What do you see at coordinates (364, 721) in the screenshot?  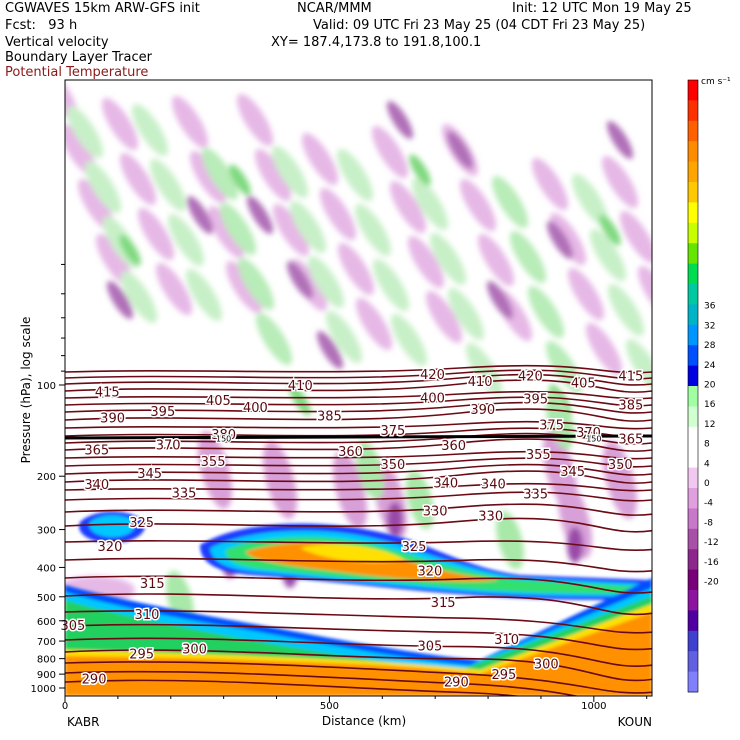 I see `x-axis-label: Distance (km)` at bounding box center [364, 721].